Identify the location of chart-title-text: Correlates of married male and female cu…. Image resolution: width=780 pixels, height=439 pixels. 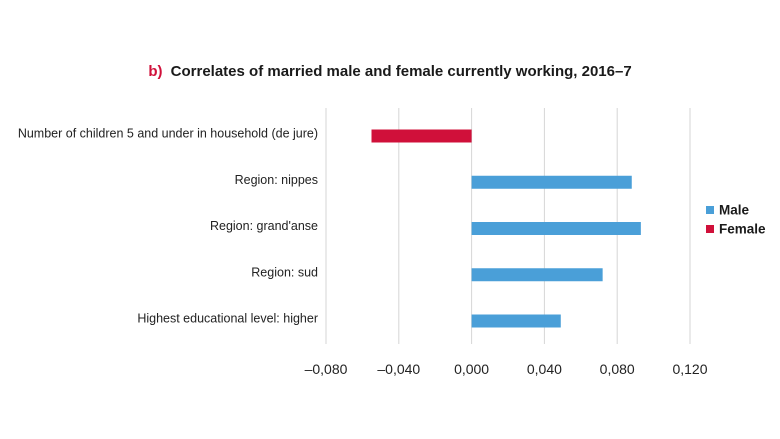
(401, 71).